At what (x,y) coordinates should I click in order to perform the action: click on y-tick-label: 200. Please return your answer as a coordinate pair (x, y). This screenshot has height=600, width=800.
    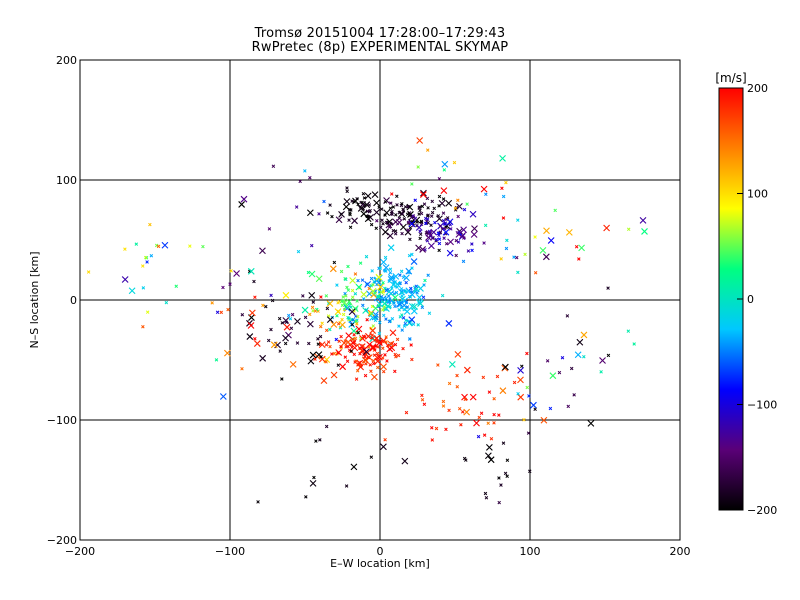
    Looking at the image, I should click on (66, 60).